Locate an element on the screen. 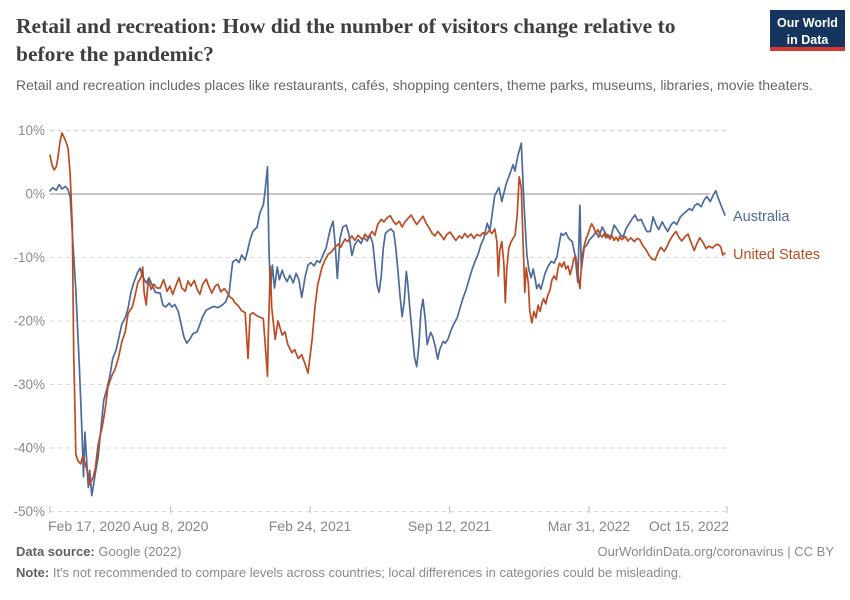  x-axis-label: Mar 31, 2022 is located at coordinates (589, 526).